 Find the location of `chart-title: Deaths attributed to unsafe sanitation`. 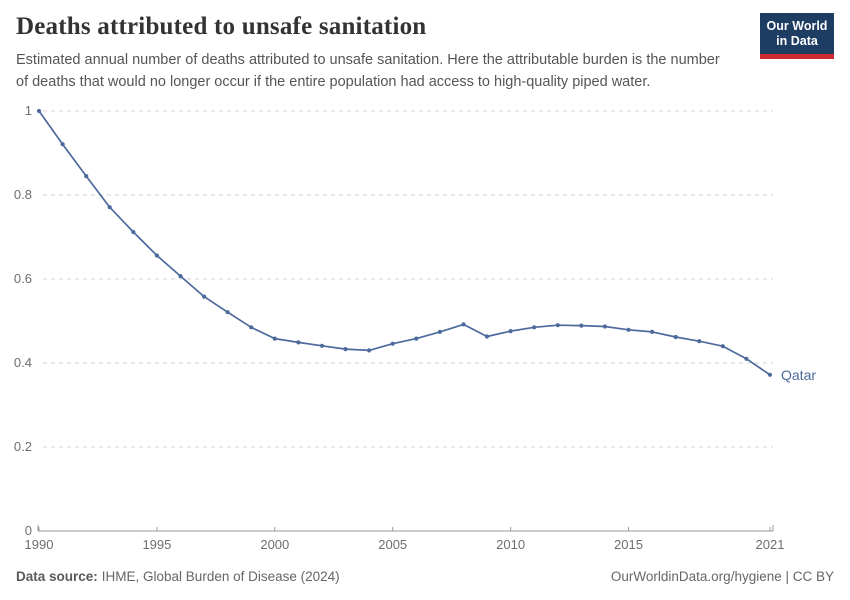

chart-title: Deaths attributed to unsafe sanitation is located at coordinates (221, 26).